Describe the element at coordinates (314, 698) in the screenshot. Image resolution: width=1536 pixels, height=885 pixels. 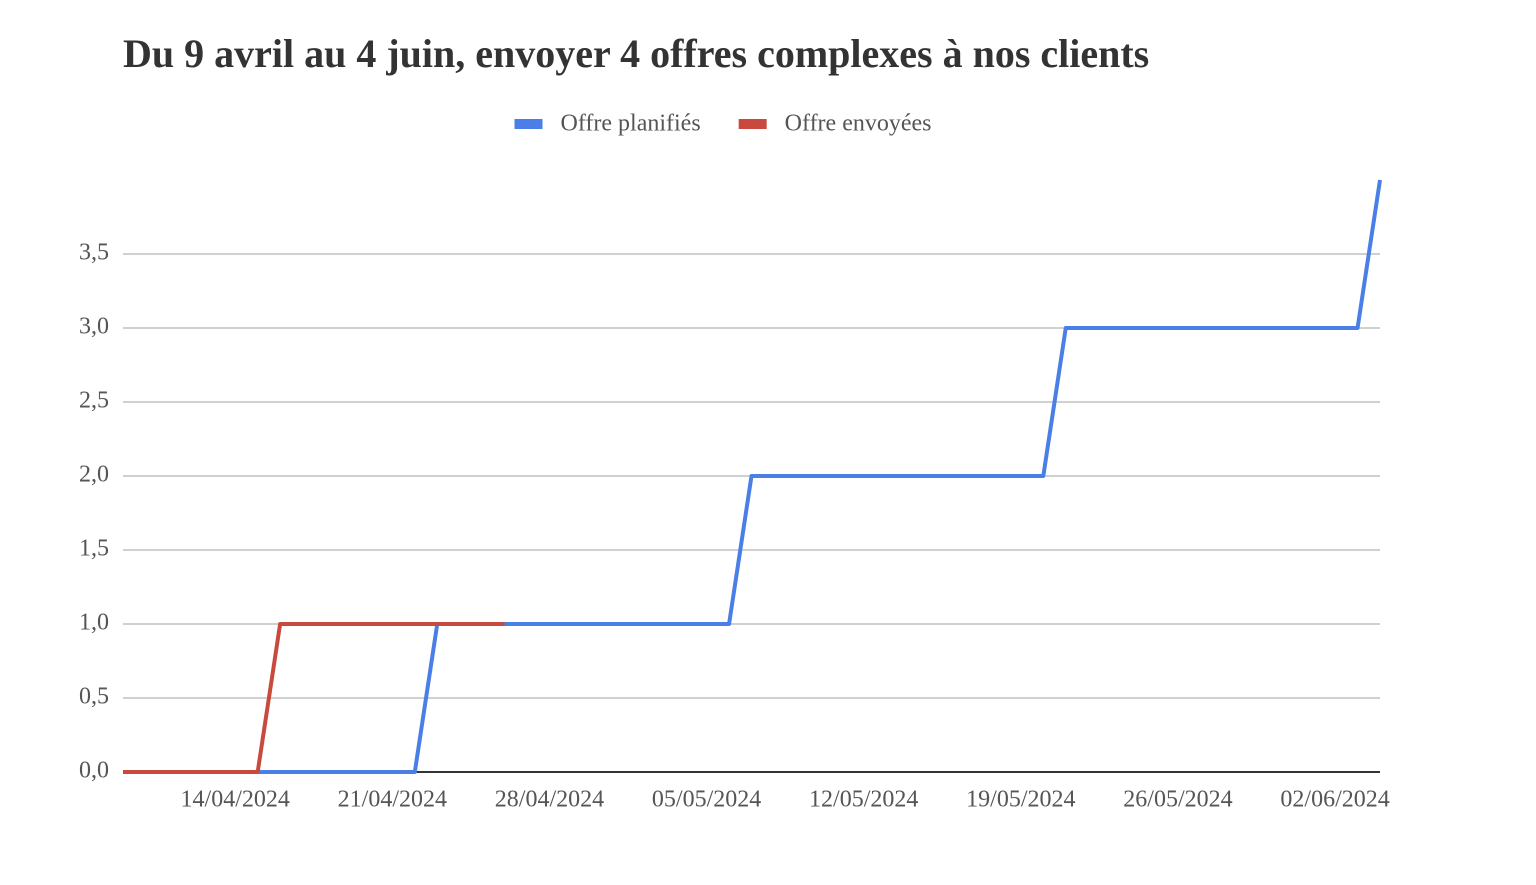
I see `series-line` at that location.